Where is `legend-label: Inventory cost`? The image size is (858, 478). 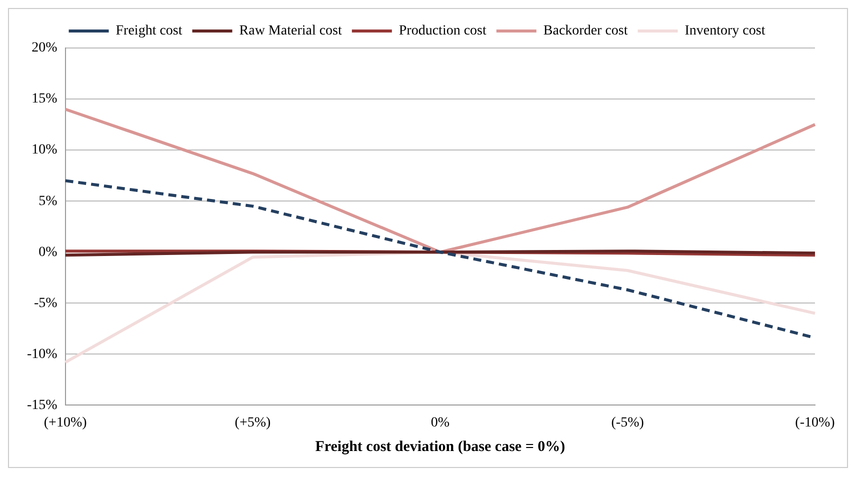
legend-label: Inventory cost is located at coordinates (725, 31).